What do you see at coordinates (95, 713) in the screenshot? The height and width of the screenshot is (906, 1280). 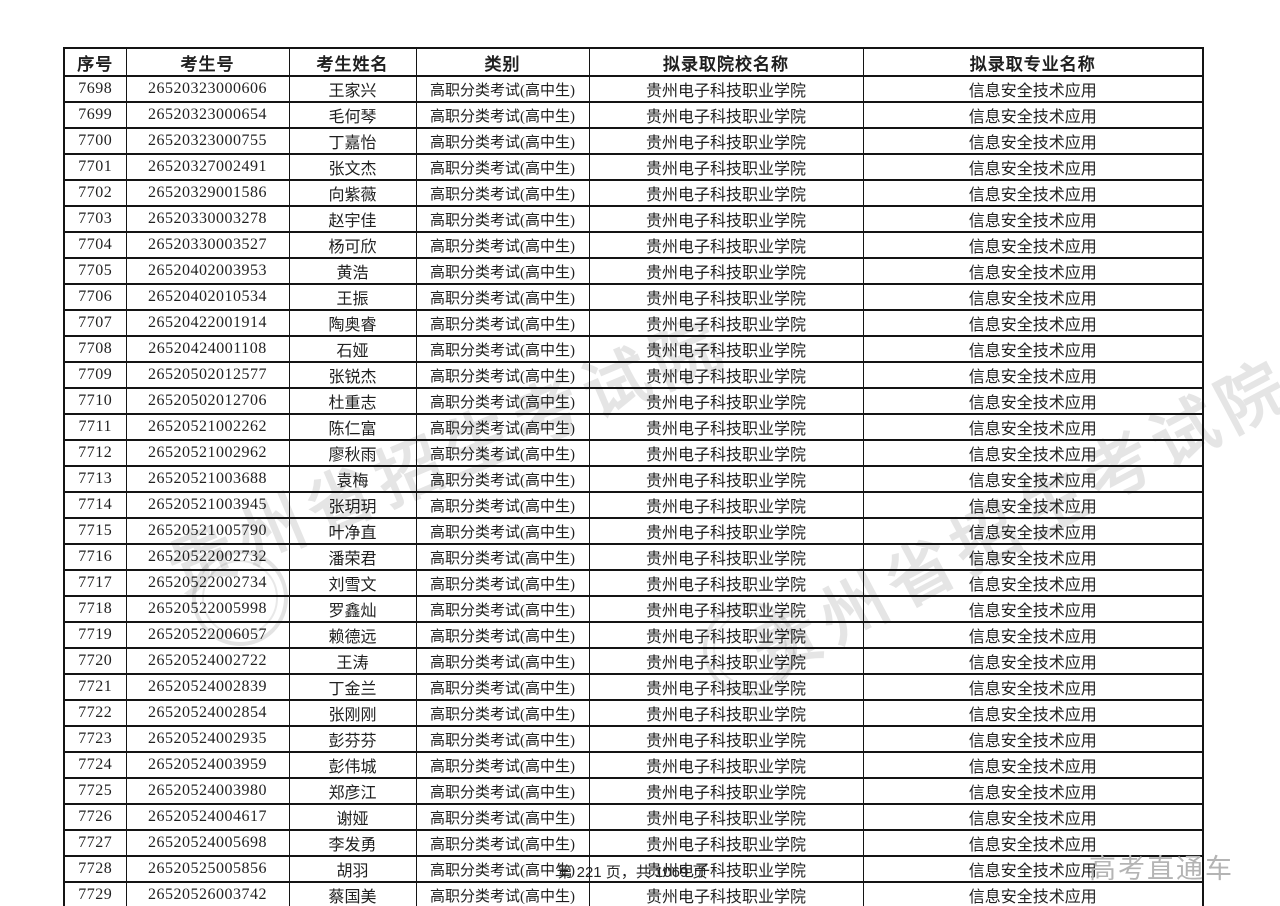 I see `cell-serial: 7722` at bounding box center [95, 713].